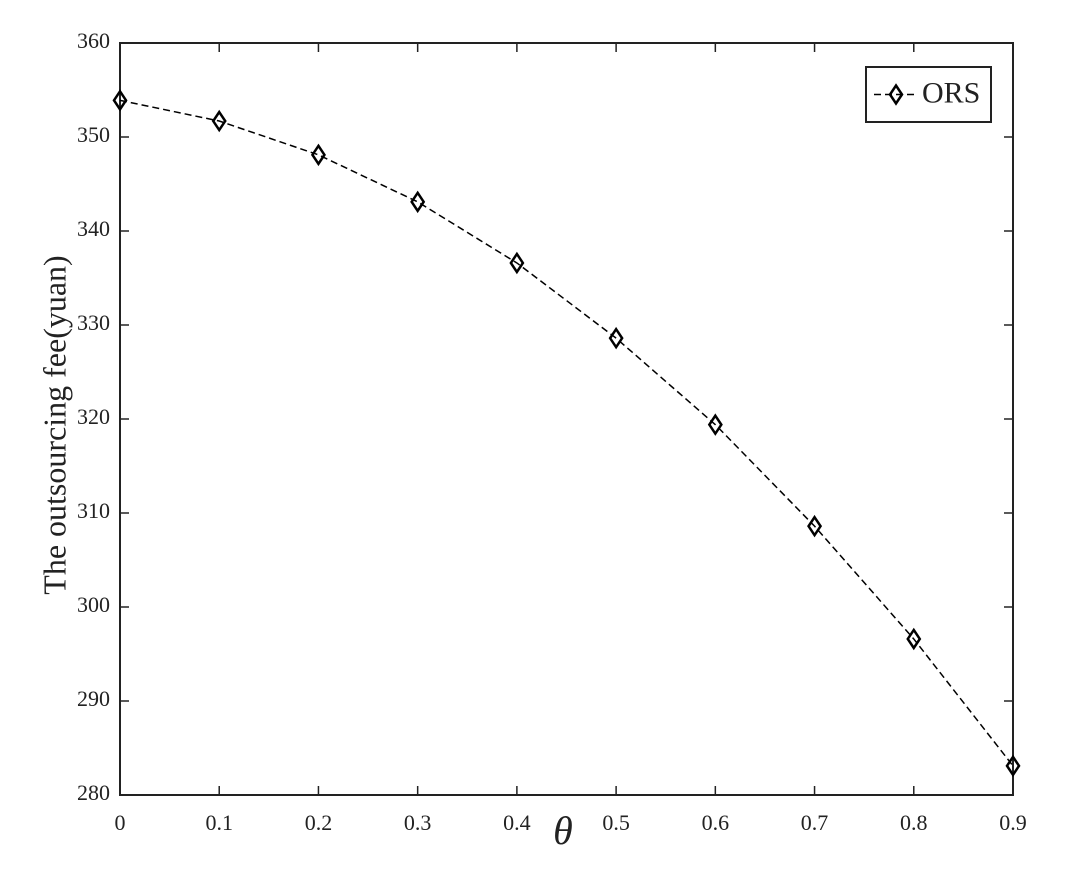 The image size is (1070, 896). What do you see at coordinates (93, 604) in the screenshot?
I see `y-tick-label: 300` at bounding box center [93, 604].